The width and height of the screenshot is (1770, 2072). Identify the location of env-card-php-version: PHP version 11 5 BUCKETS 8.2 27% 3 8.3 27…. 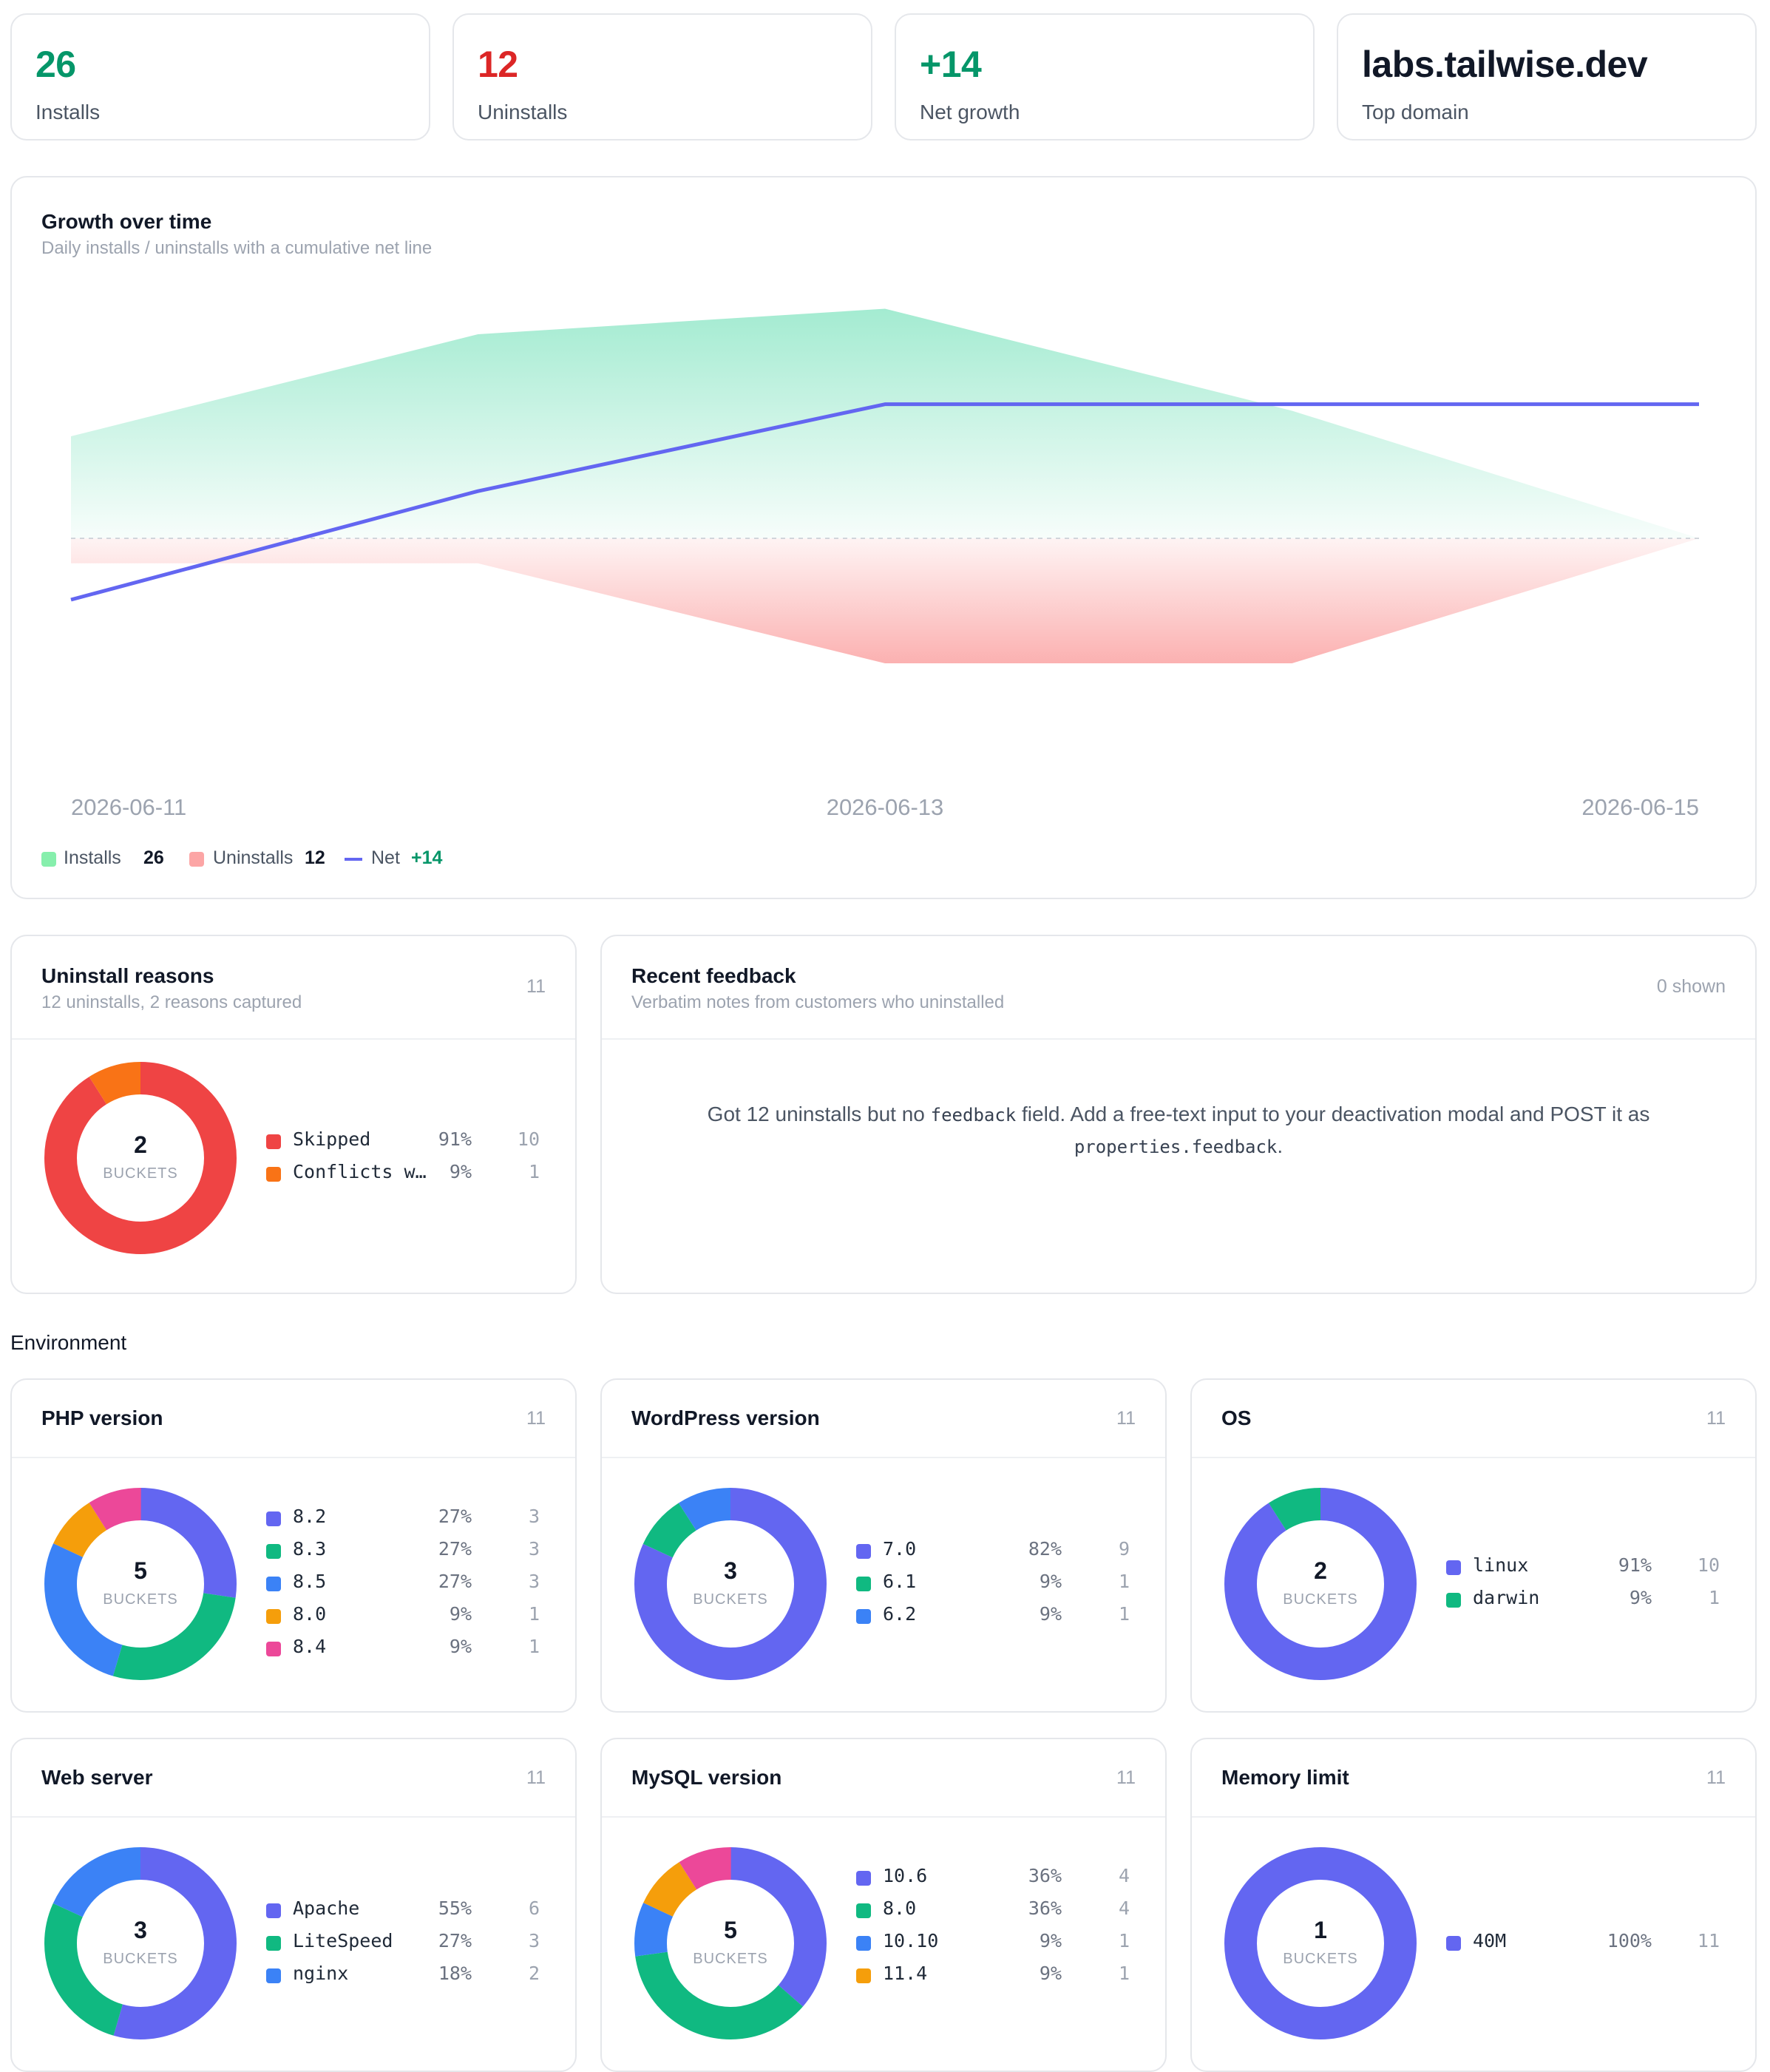
(293, 1545).